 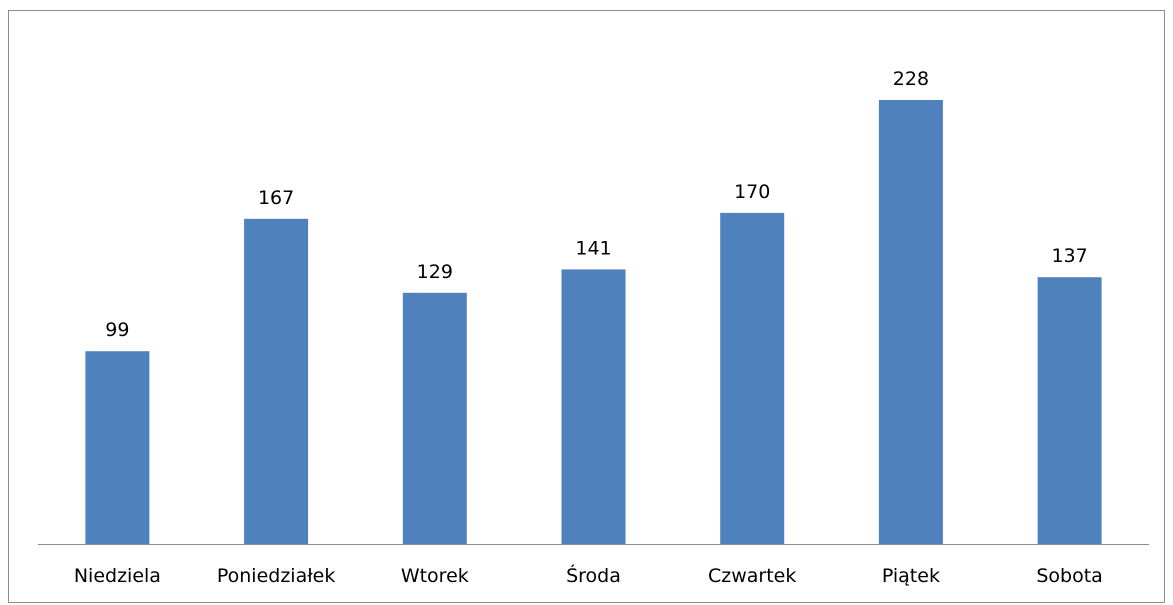 I want to click on data-label-6: 228, so click(x=911, y=79).